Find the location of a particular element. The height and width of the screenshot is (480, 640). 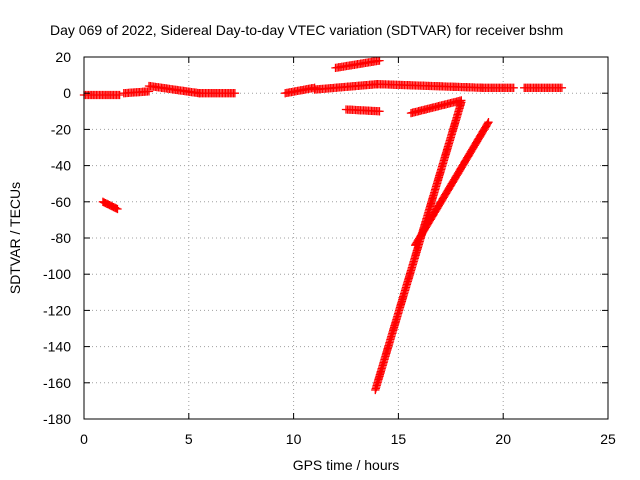

y-tick-label: -80 is located at coordinates (61, 238).